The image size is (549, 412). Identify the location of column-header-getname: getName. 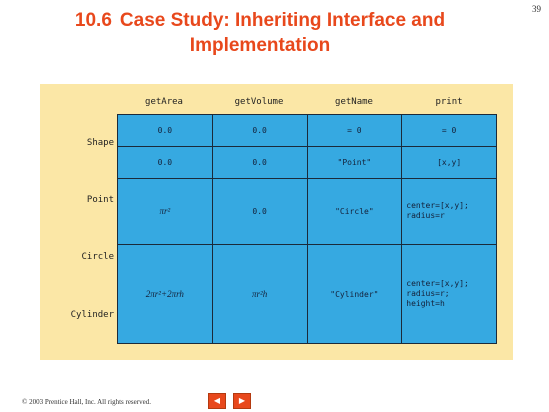
(354, 102).